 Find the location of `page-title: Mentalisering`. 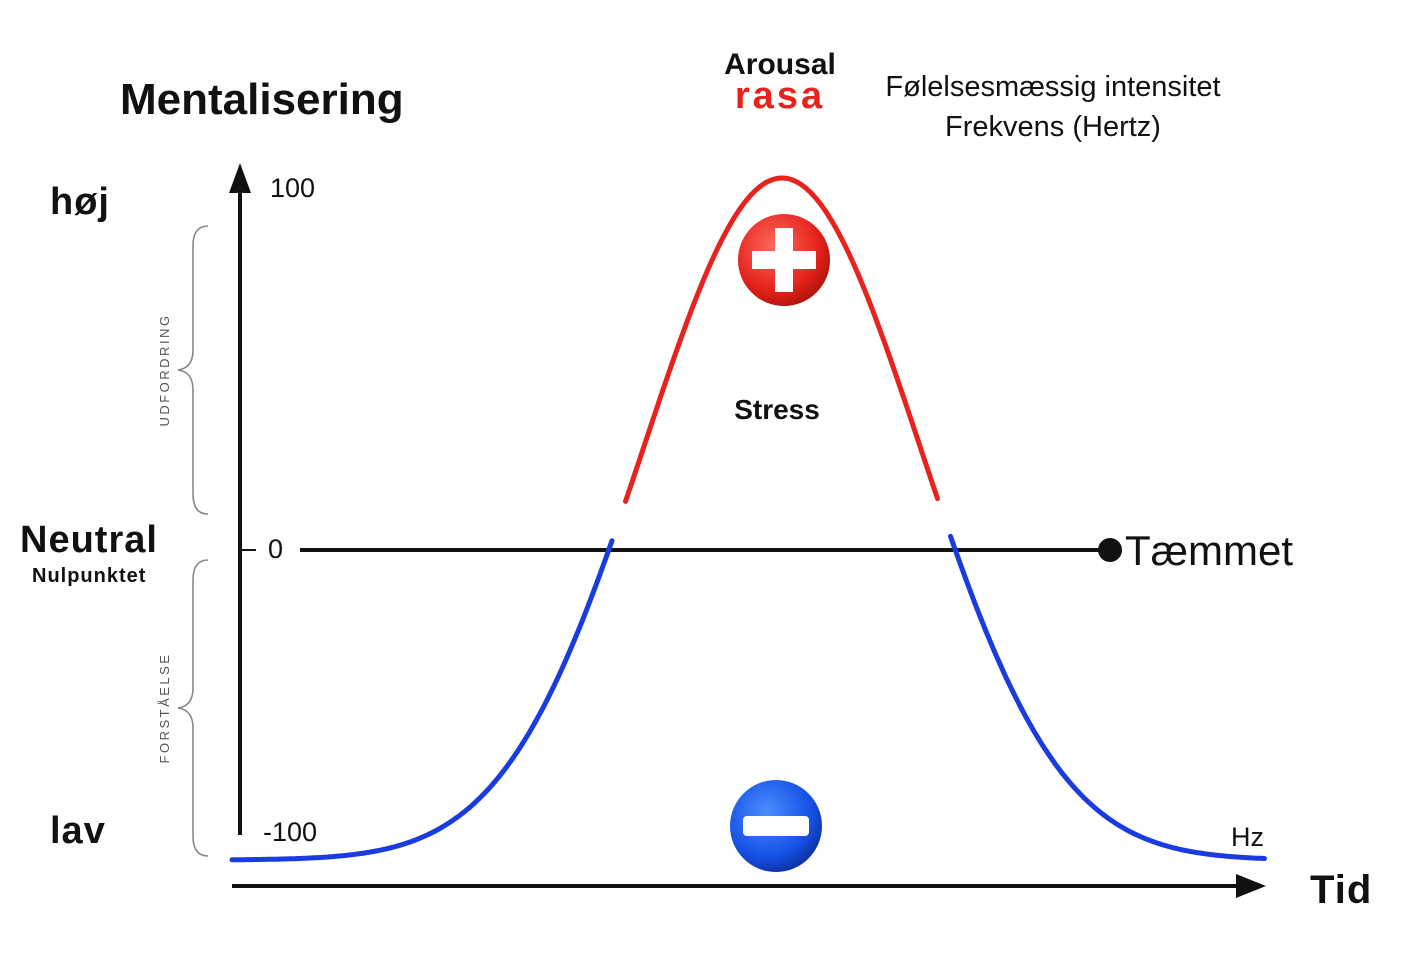

page-title: Mentalisering is located at coordinates (262, 99).